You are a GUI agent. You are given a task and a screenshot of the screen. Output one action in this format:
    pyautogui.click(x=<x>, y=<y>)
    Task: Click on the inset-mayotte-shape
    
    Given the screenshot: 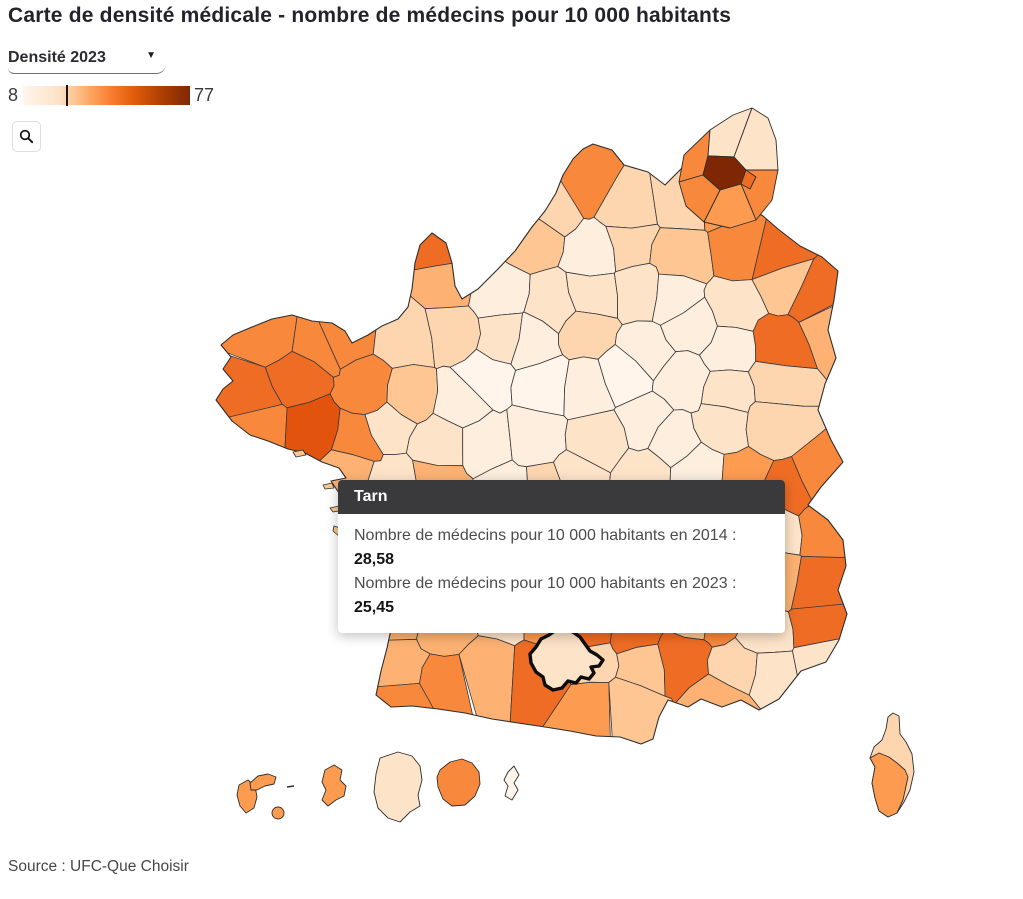 What is the action you would take?
    pyautogui.click(x=511, y=783)
    